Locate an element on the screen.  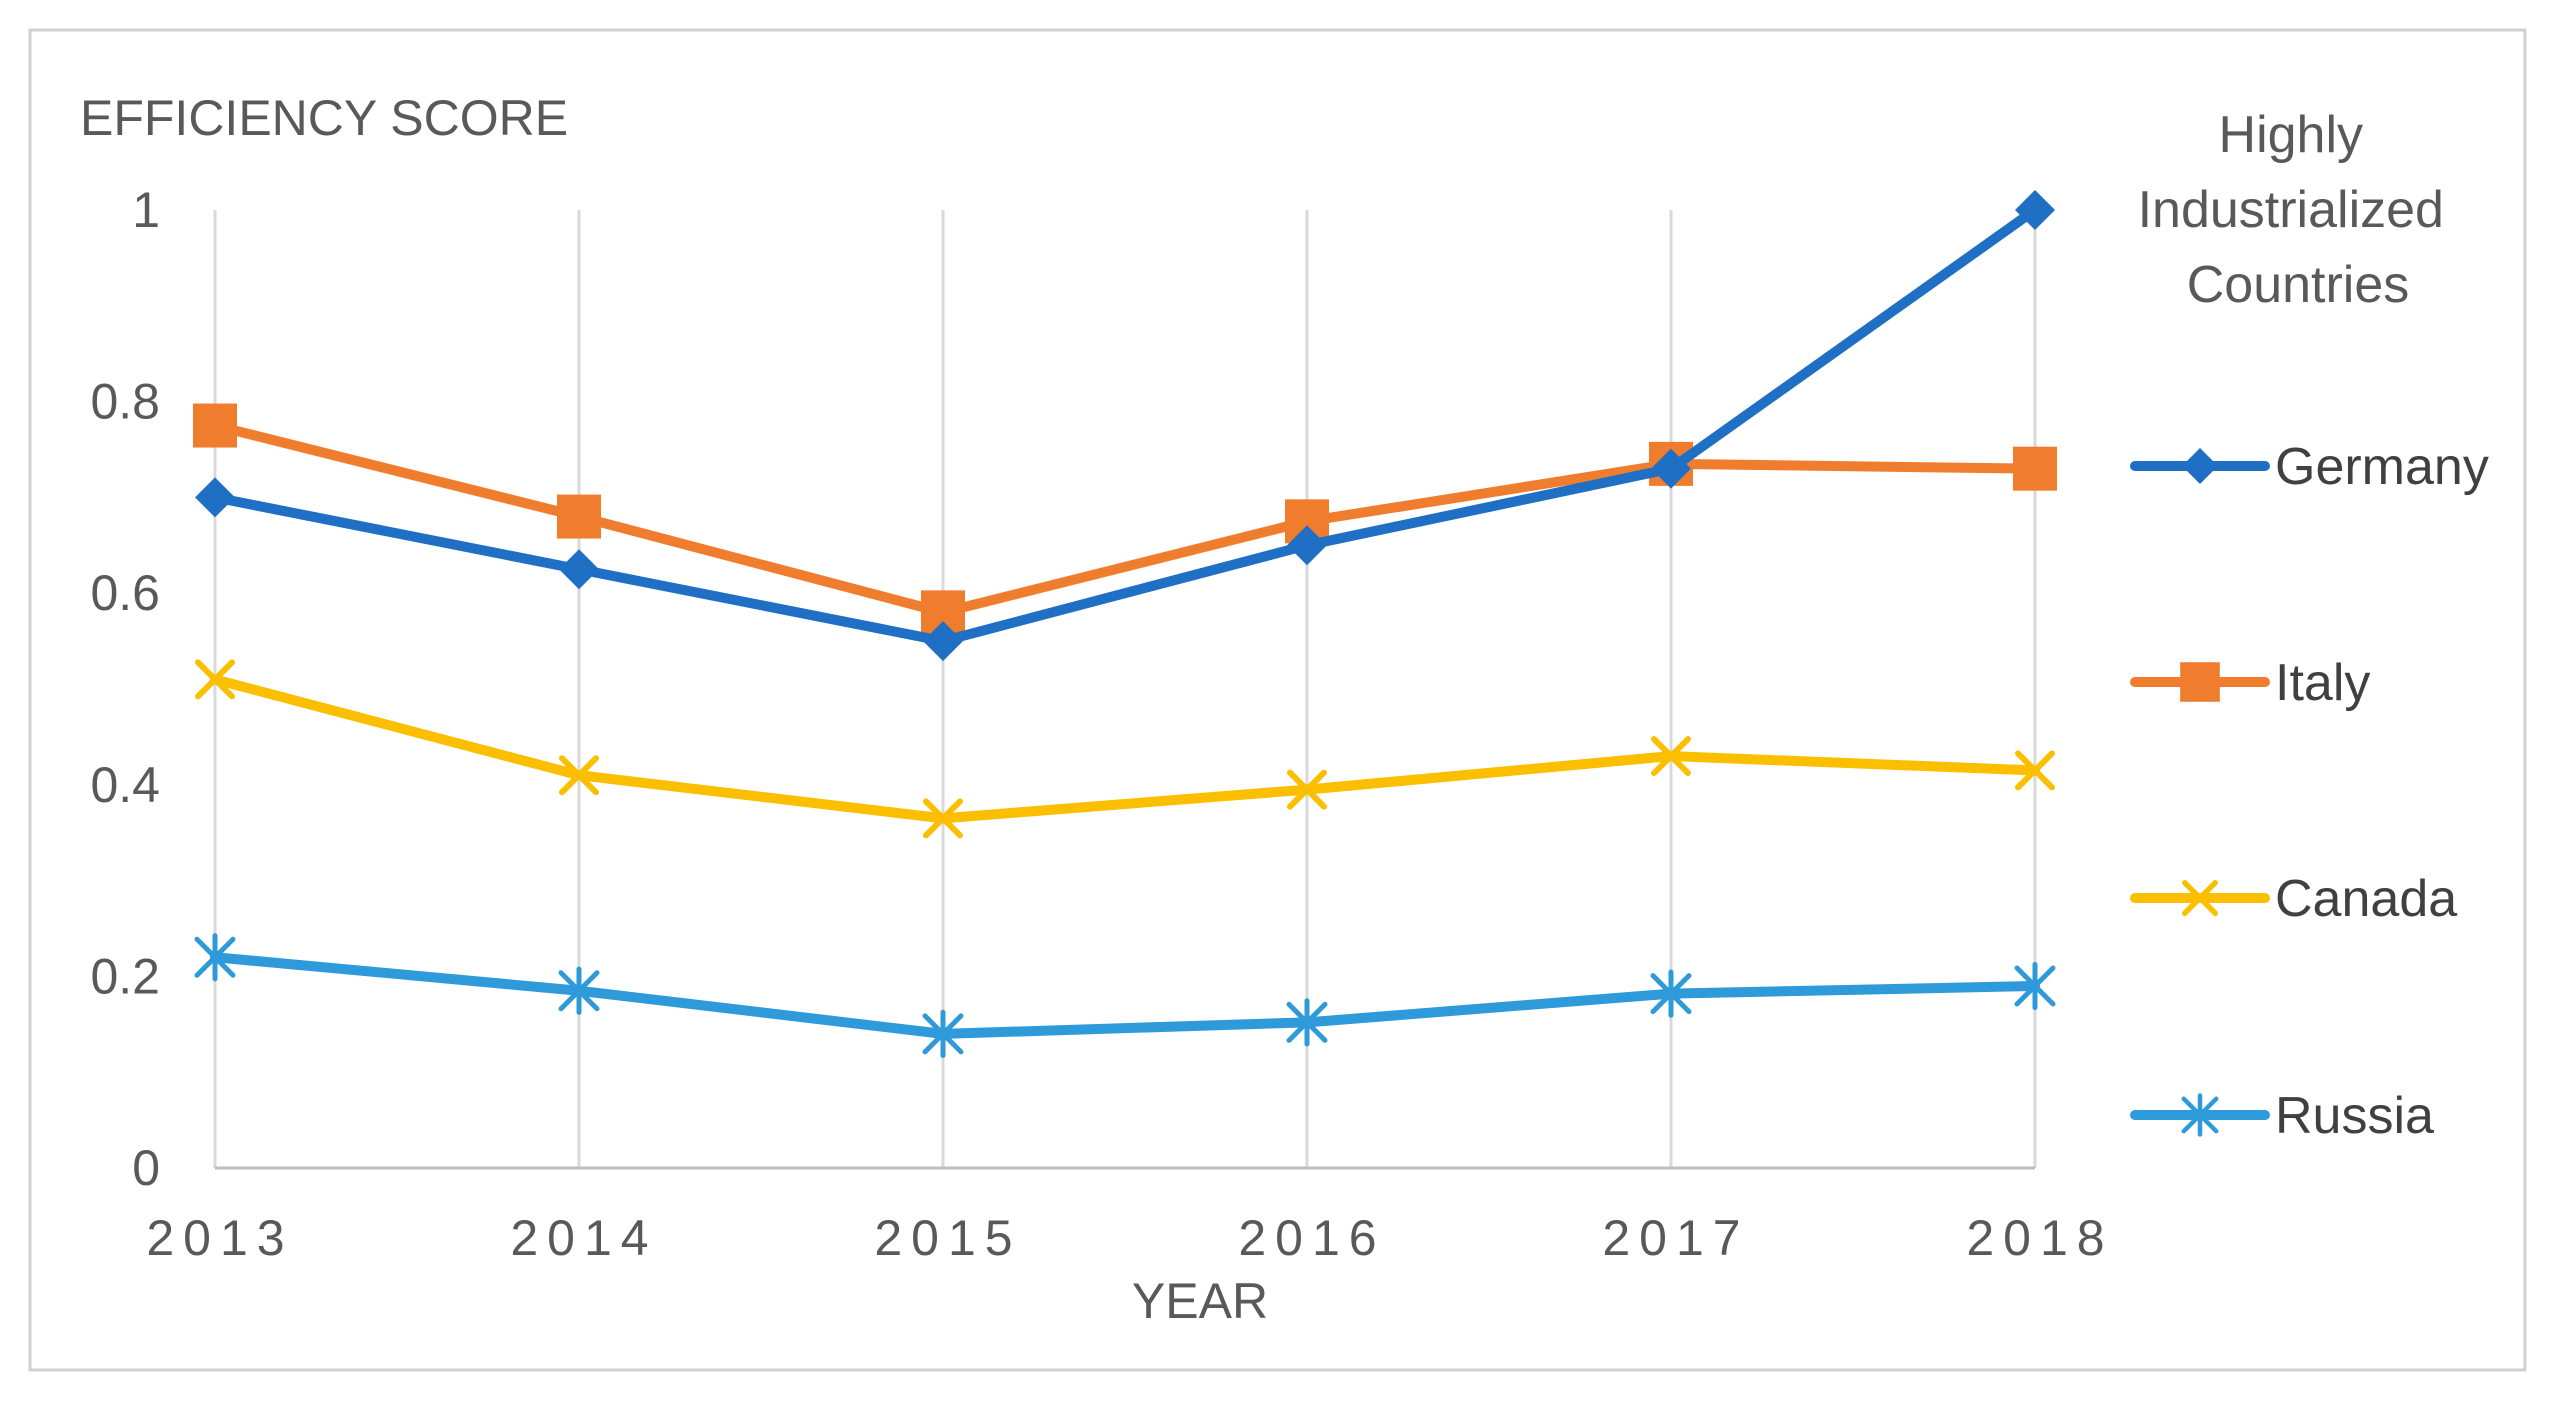
legend-item-russia: Russia is located at coordinates (2282, 1116).